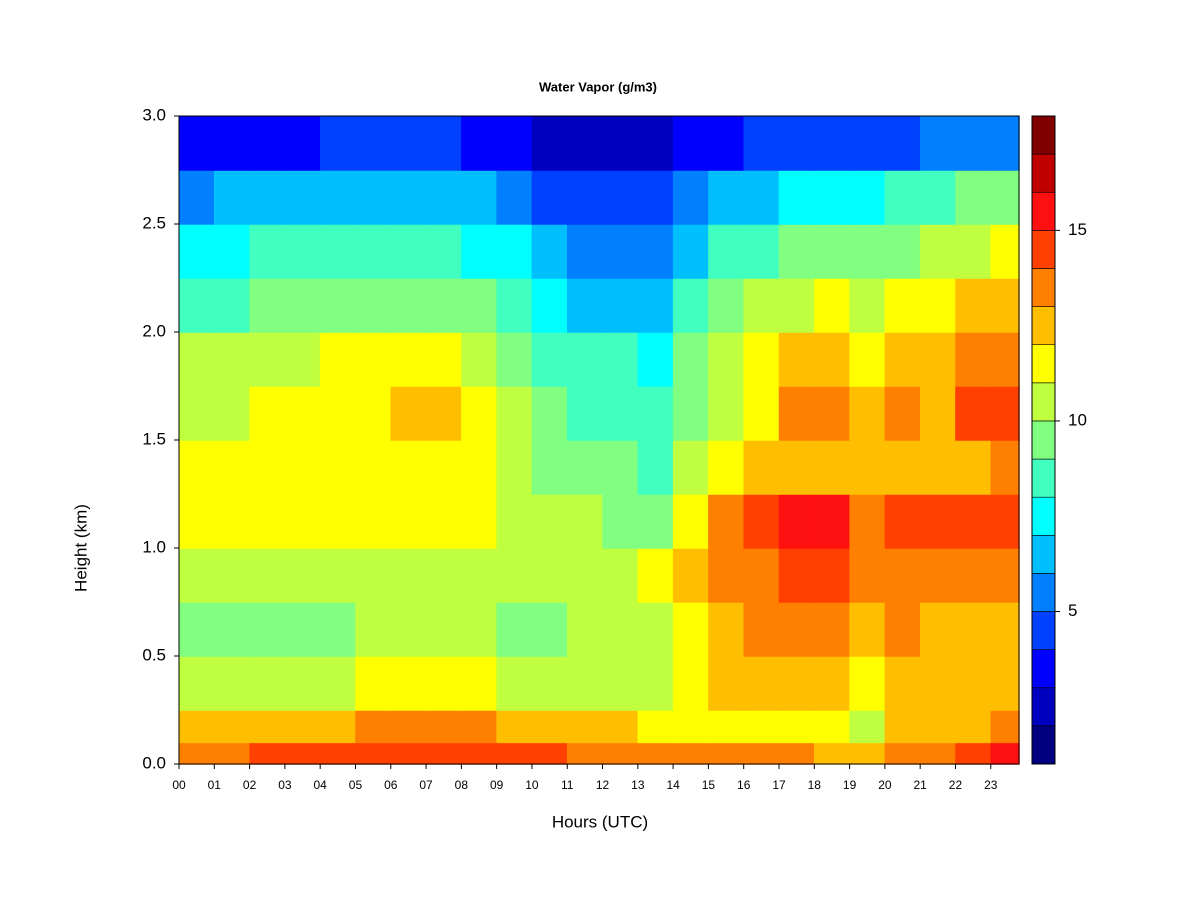  I want to click on colorbar-tick-label: 15, so click(1077, 229).